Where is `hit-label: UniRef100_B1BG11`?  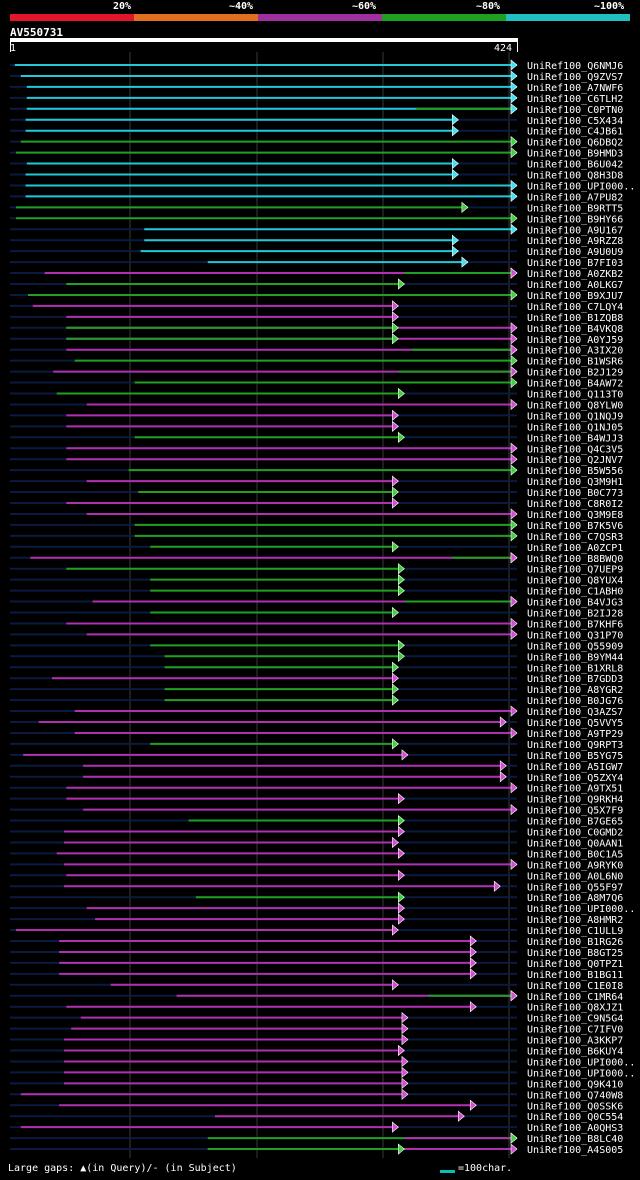 hit-label: UniRef100_B1BG11 is located at coordinates (575, 975).